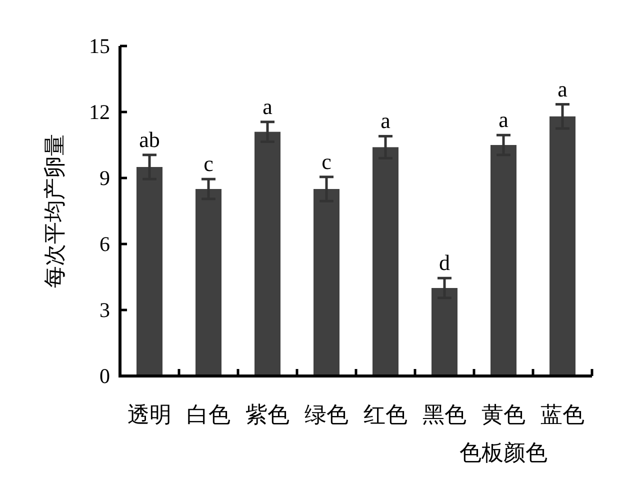 The width and height of the screenshot is (620, 482). Describe the element at coordinates (562, 414) in the screenshot. I see `x-tick-label: 蓝色` at that location.